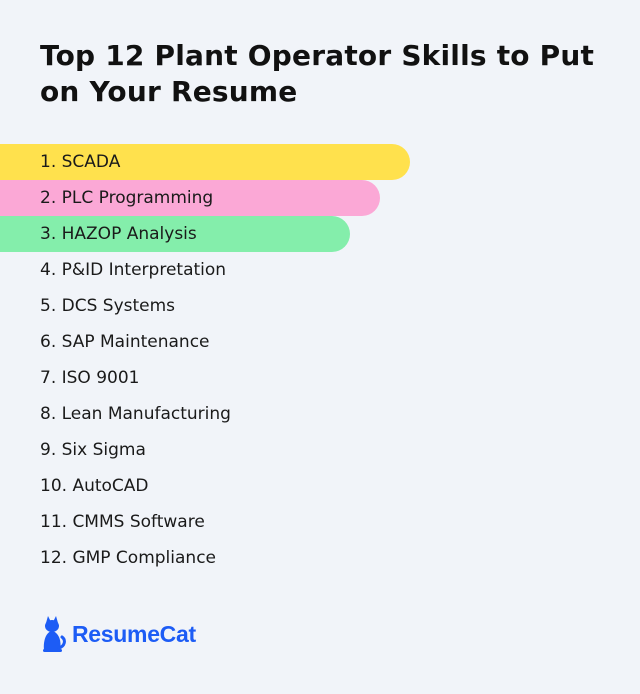 This screenshot has width=640, height=694. Describe the element at coordinates (135, 414) in the screenshot. I see `skill-item: 8. Lean Manufacturing` at that location.